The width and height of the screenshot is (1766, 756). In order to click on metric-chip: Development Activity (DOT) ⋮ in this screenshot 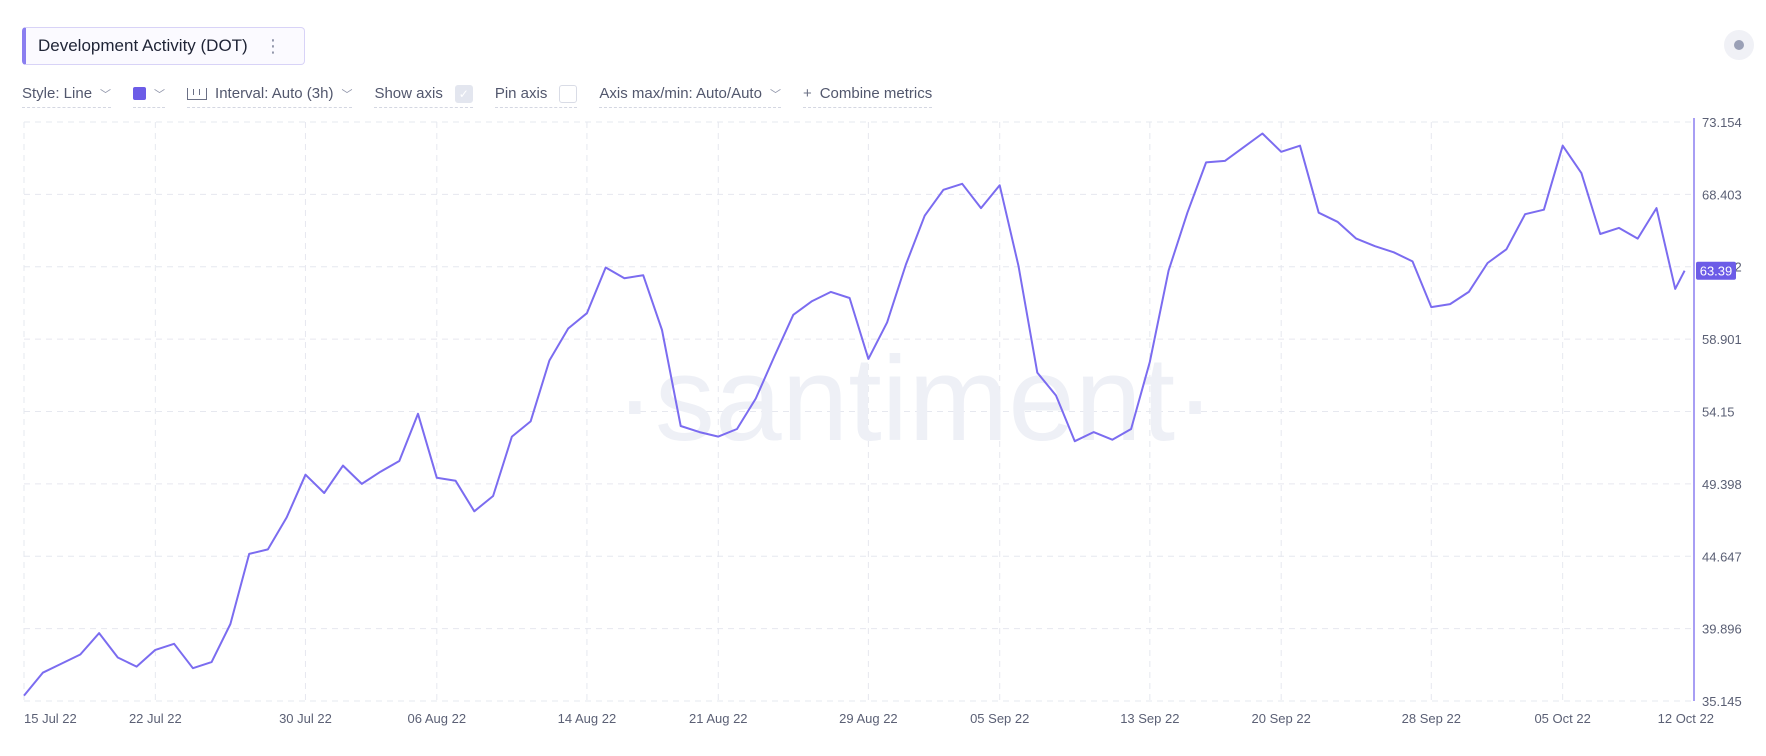, I will do `click(163, 46)`.